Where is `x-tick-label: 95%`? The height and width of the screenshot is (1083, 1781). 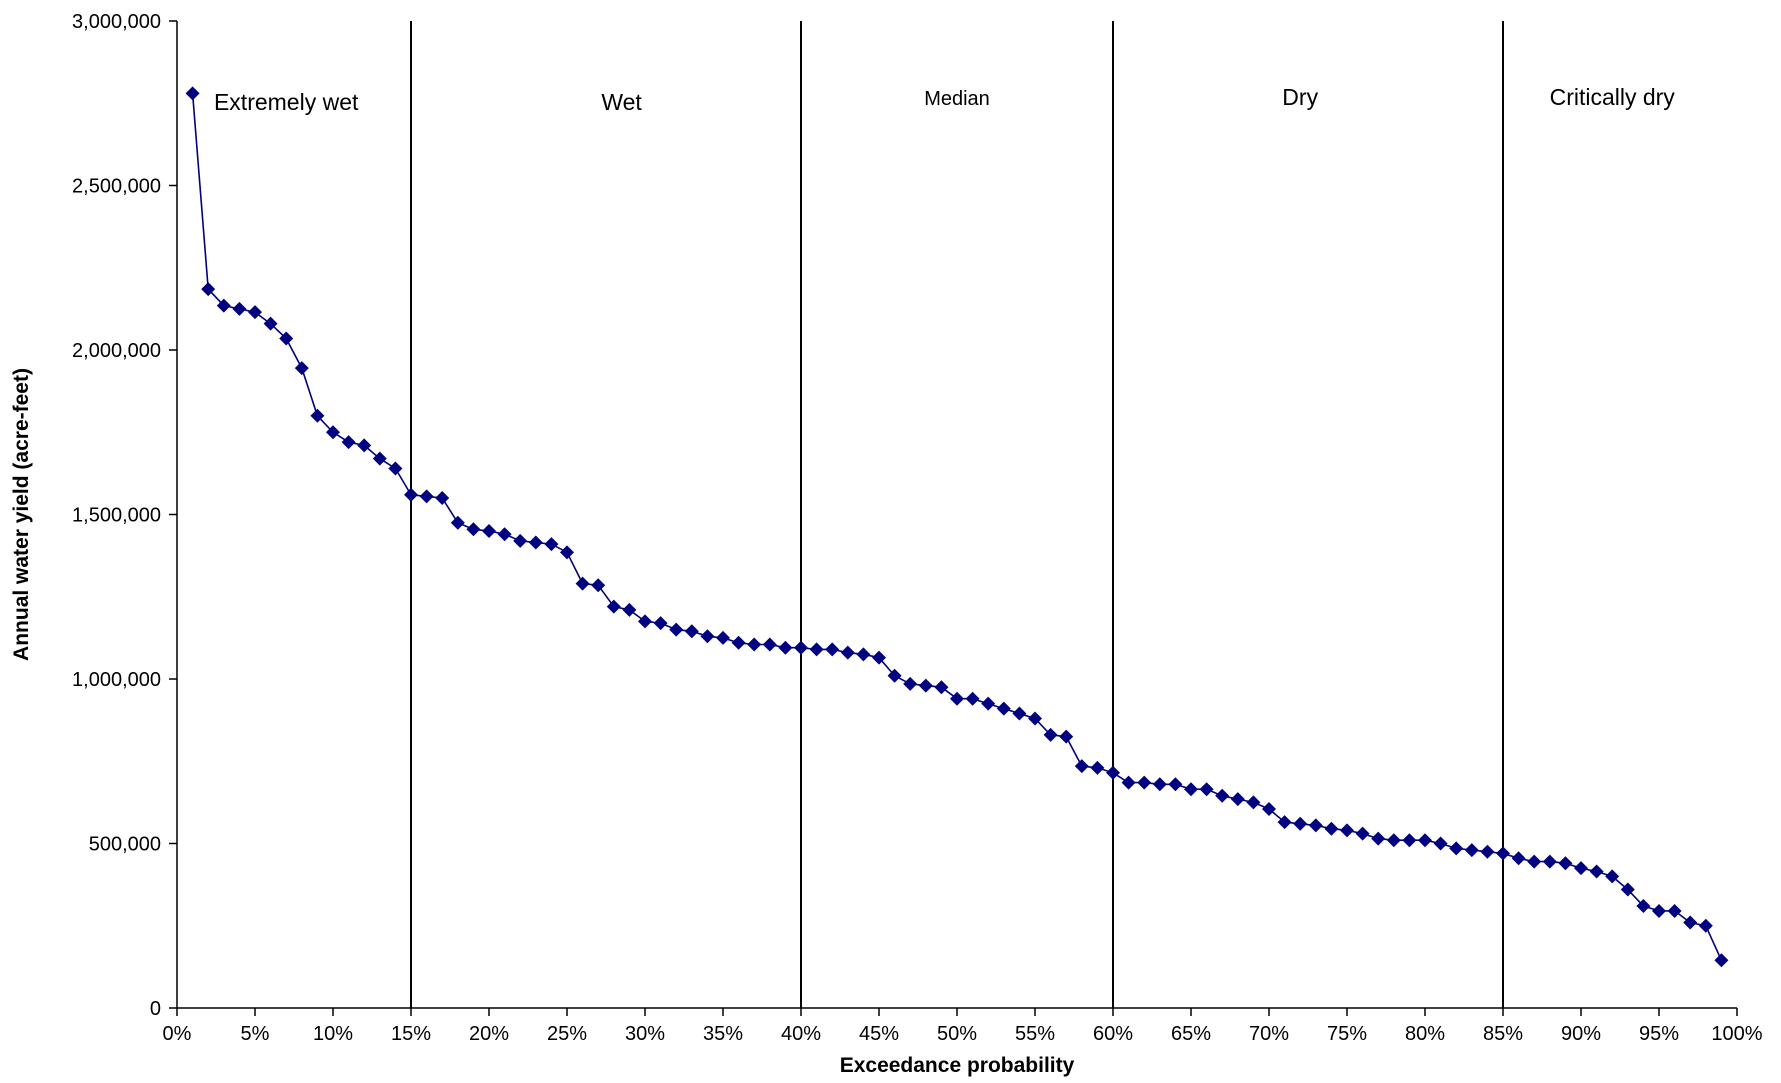 x-tick-label: 95% is located at coordinates (1659, 1034).